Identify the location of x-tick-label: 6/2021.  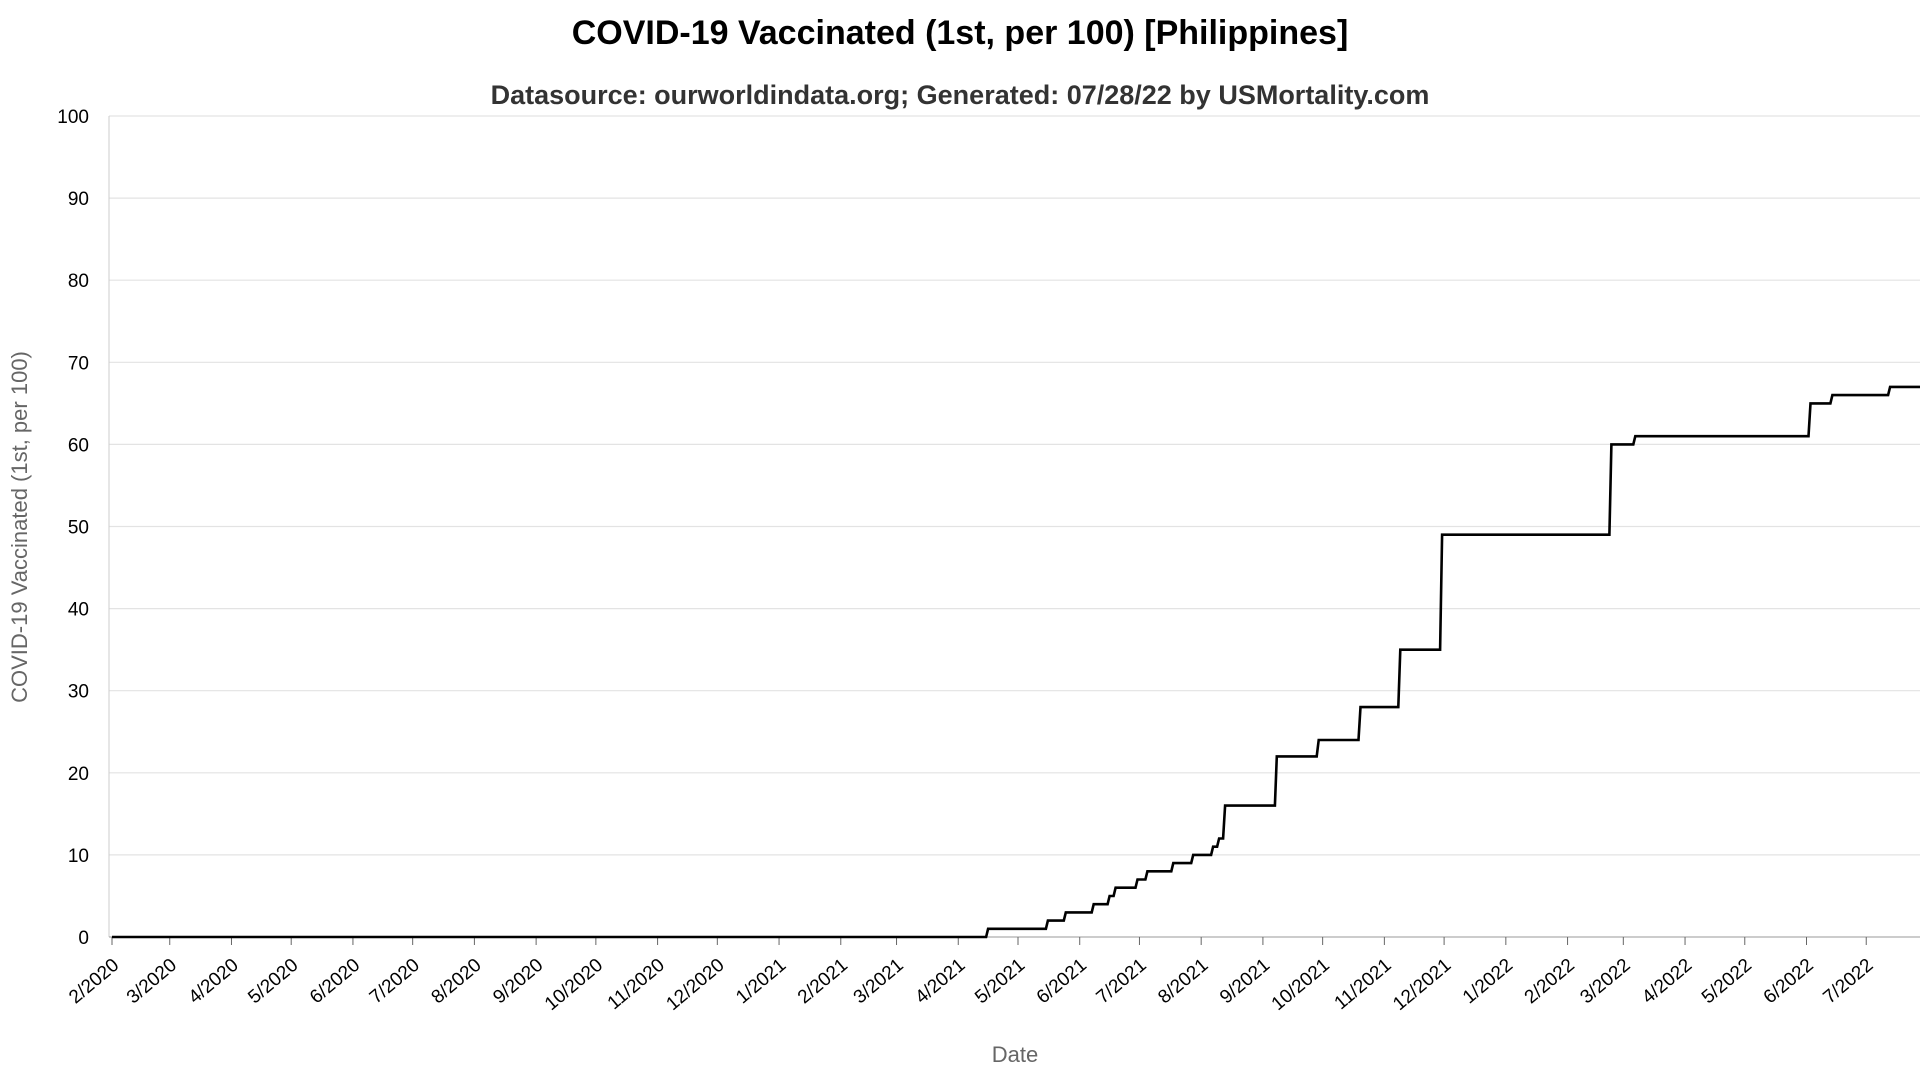
(1062, 981).